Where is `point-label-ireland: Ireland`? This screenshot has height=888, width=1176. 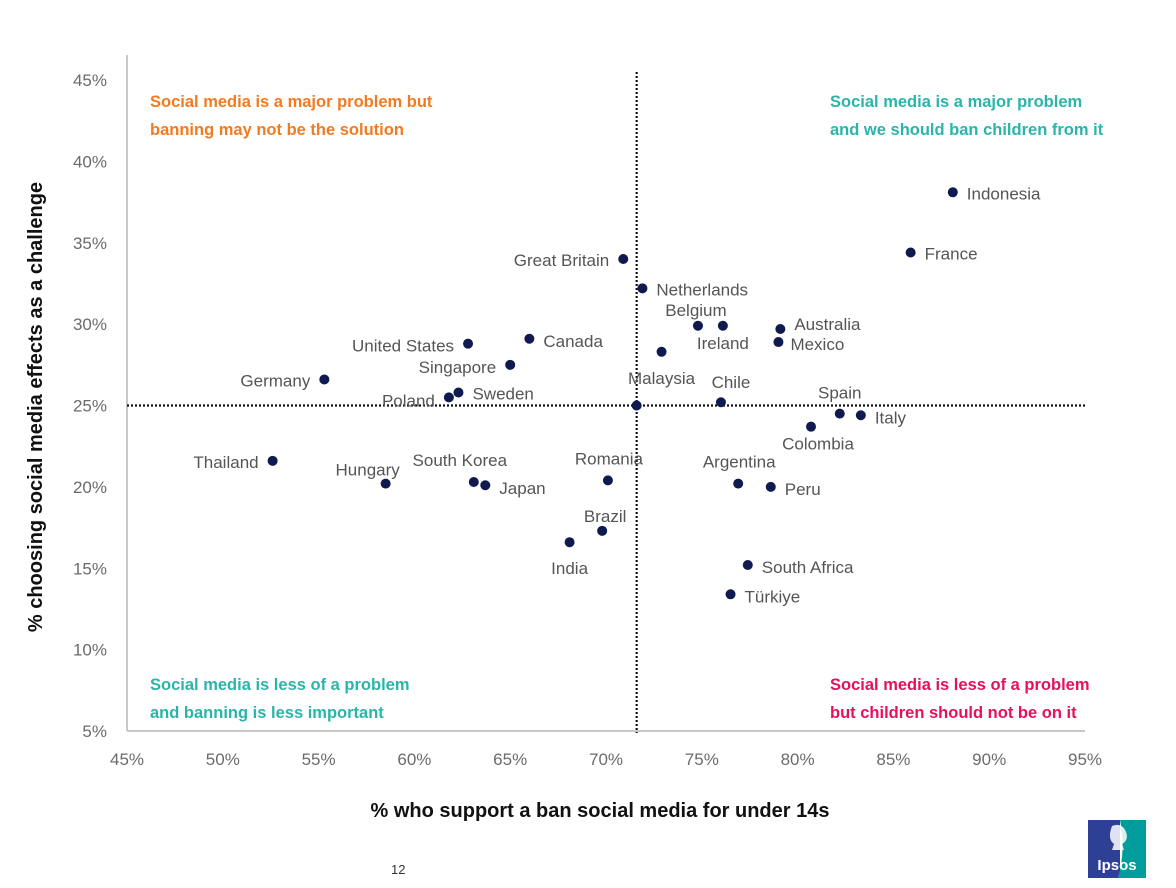
point-label-ireland: Ireland is located at coordinates (723, 343).